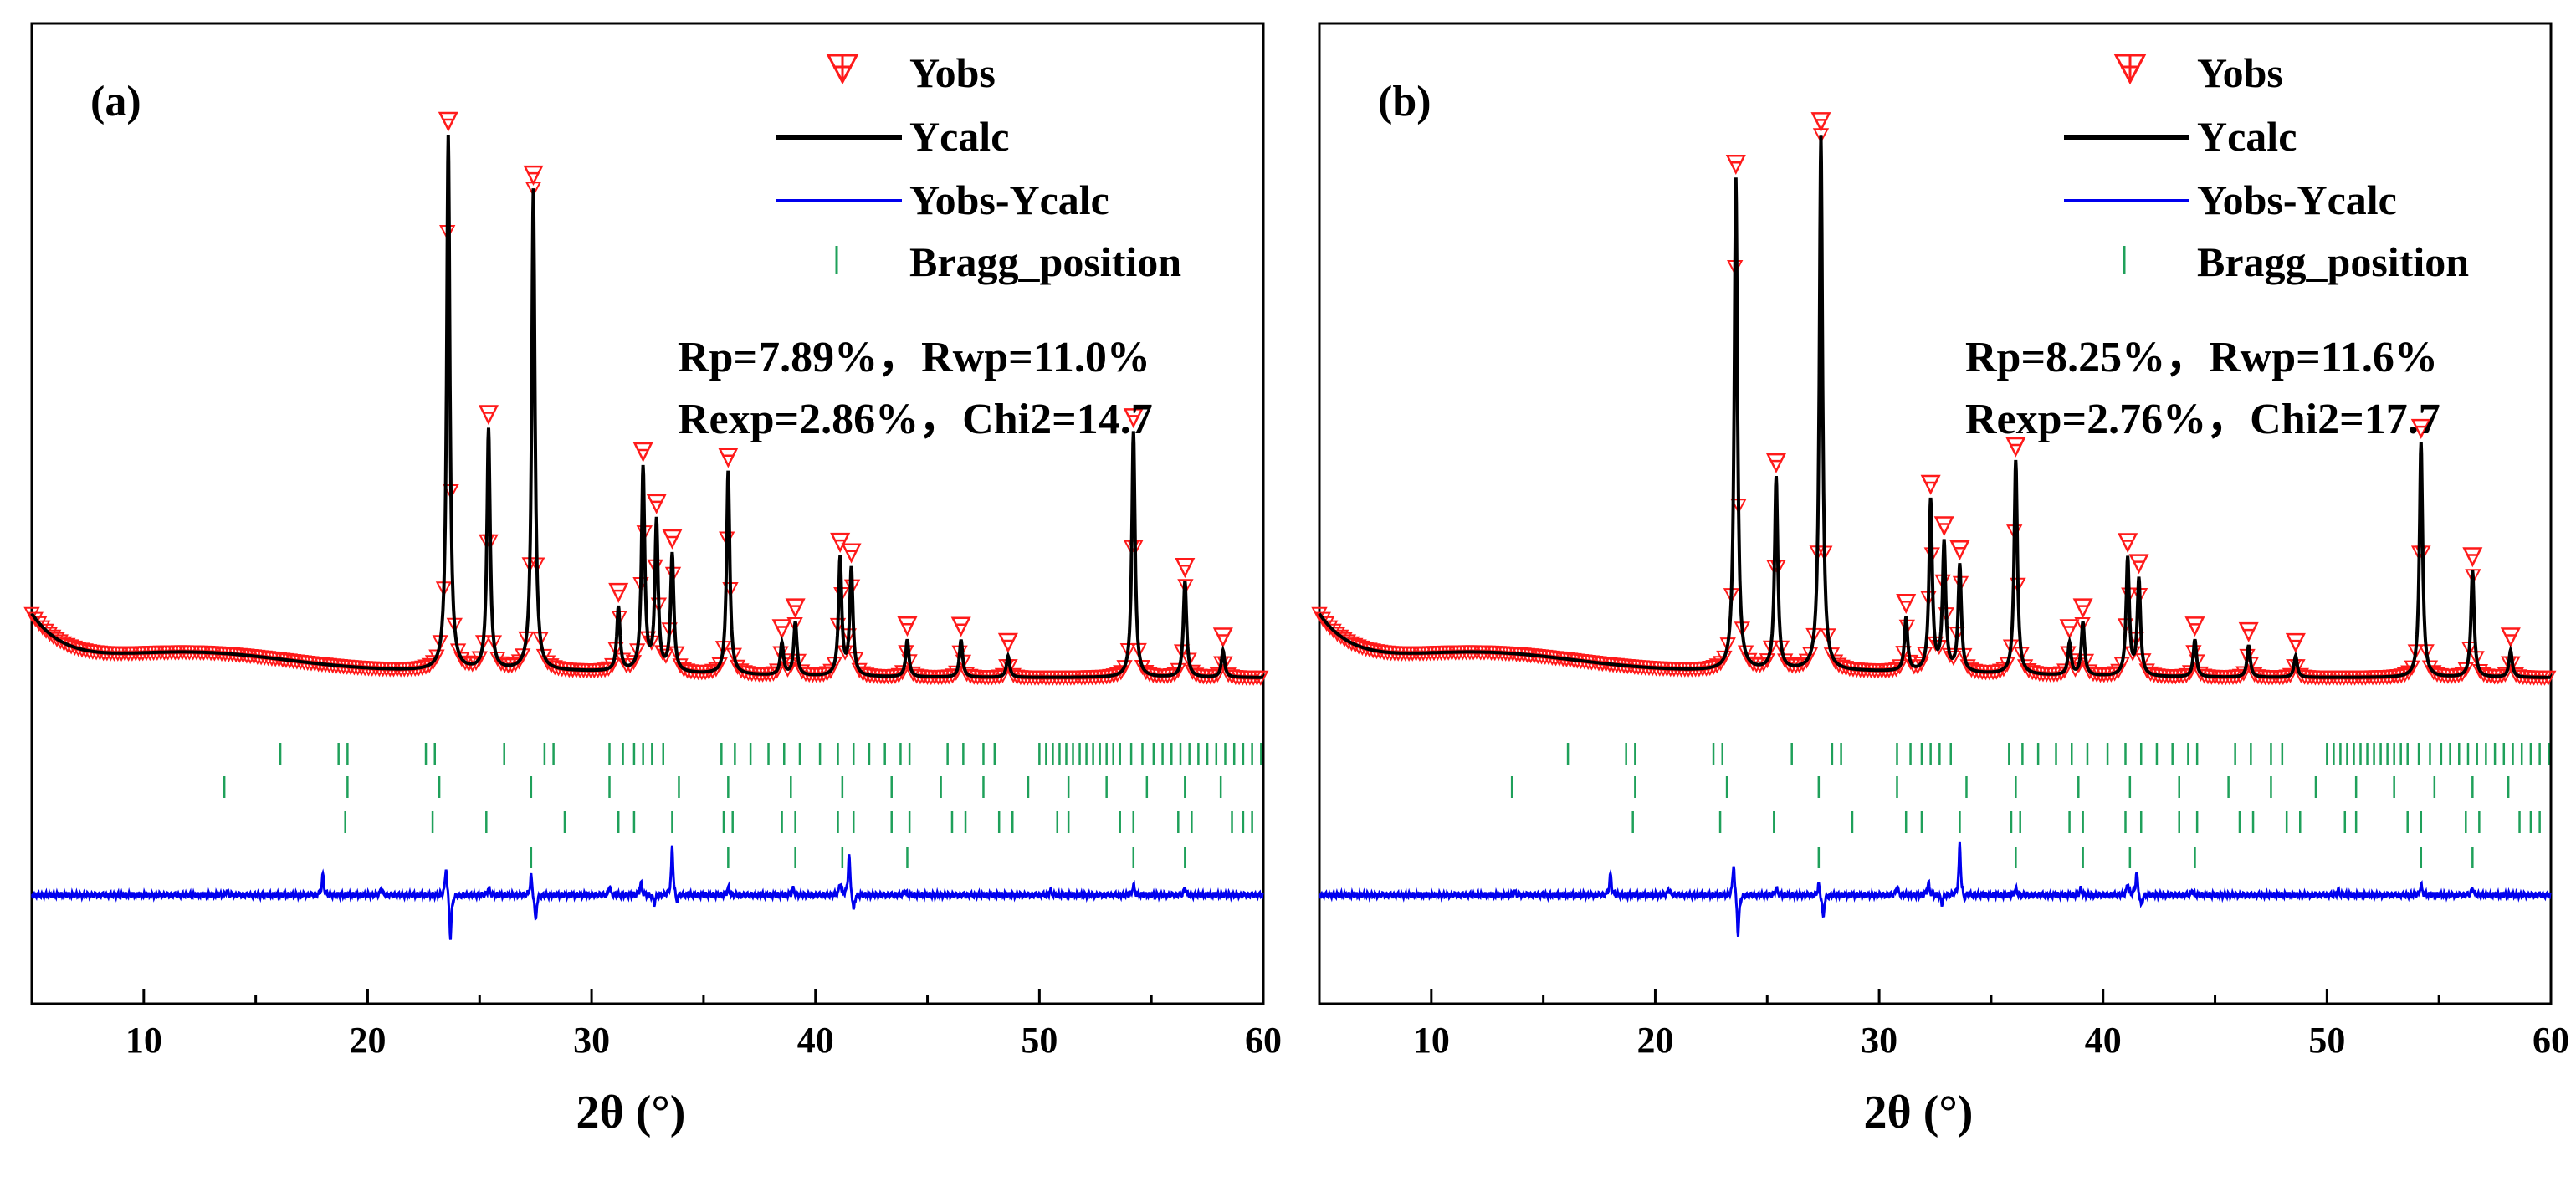 The image size is (2576, 1202). Describe the element at coordinates (914, 357) in the screenshot. I see `stats-line-1: Rp=7.89%，Rwp=11.0%` at that location.